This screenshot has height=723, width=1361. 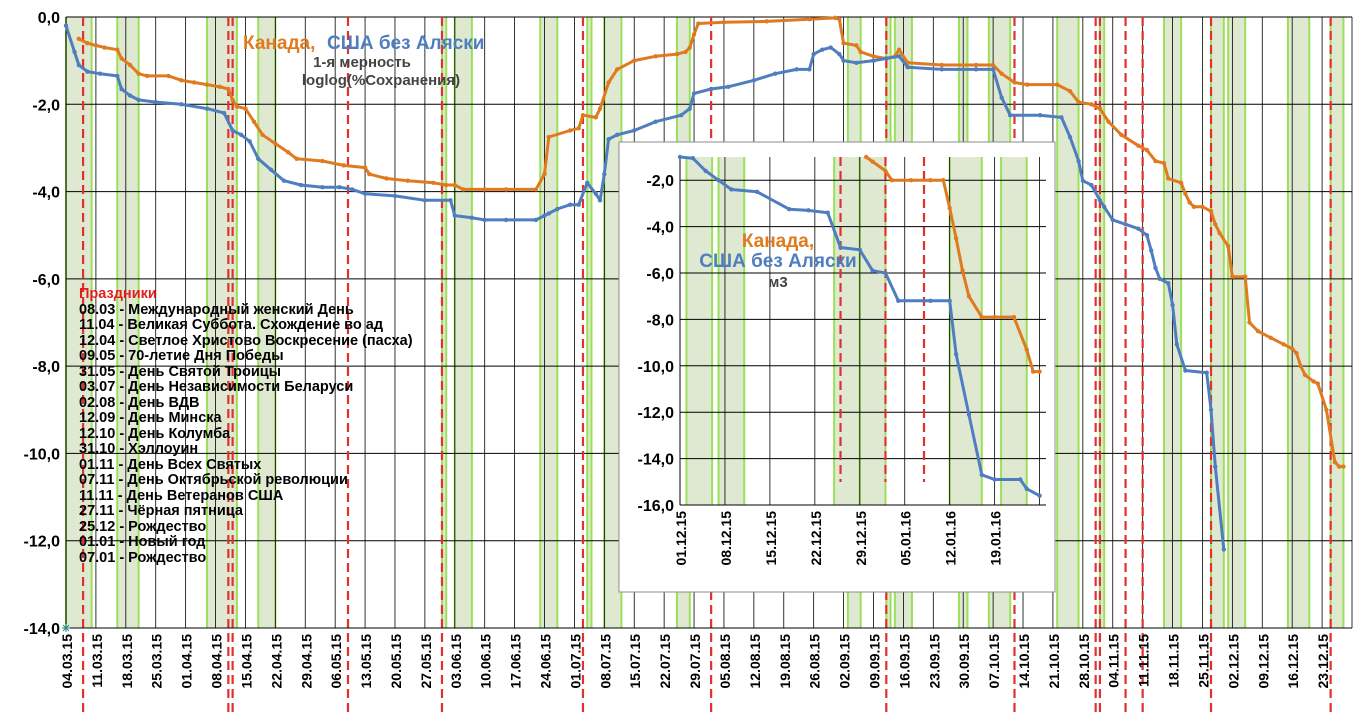 What do you see at coordinates (306, 661) in the screenshot?
I see `x-tick-label: 29.04.15` at bounding box center [306, 661].